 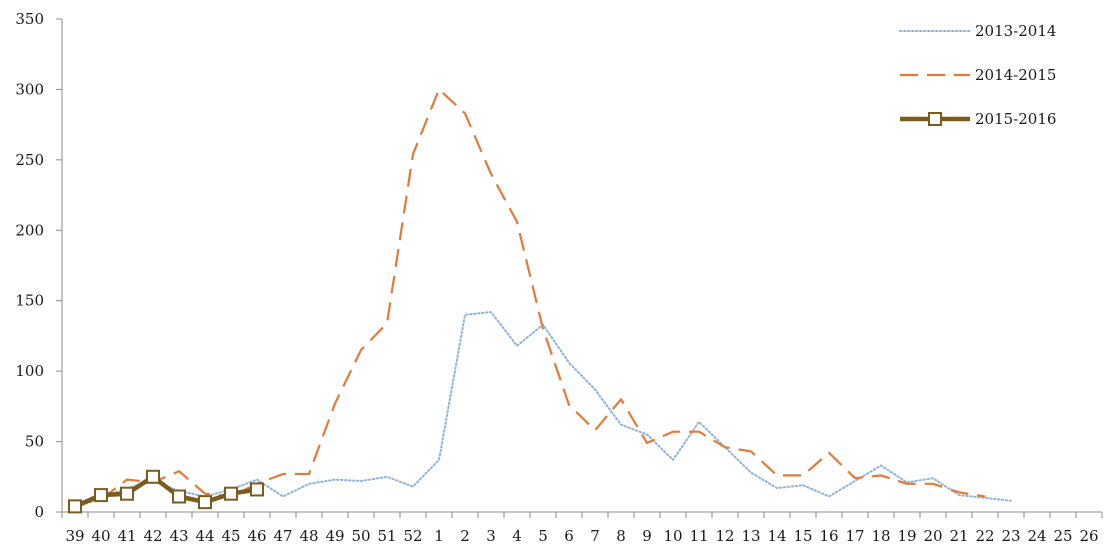 I want to click on y-tick-label: 300, so click(x=29, y=89).